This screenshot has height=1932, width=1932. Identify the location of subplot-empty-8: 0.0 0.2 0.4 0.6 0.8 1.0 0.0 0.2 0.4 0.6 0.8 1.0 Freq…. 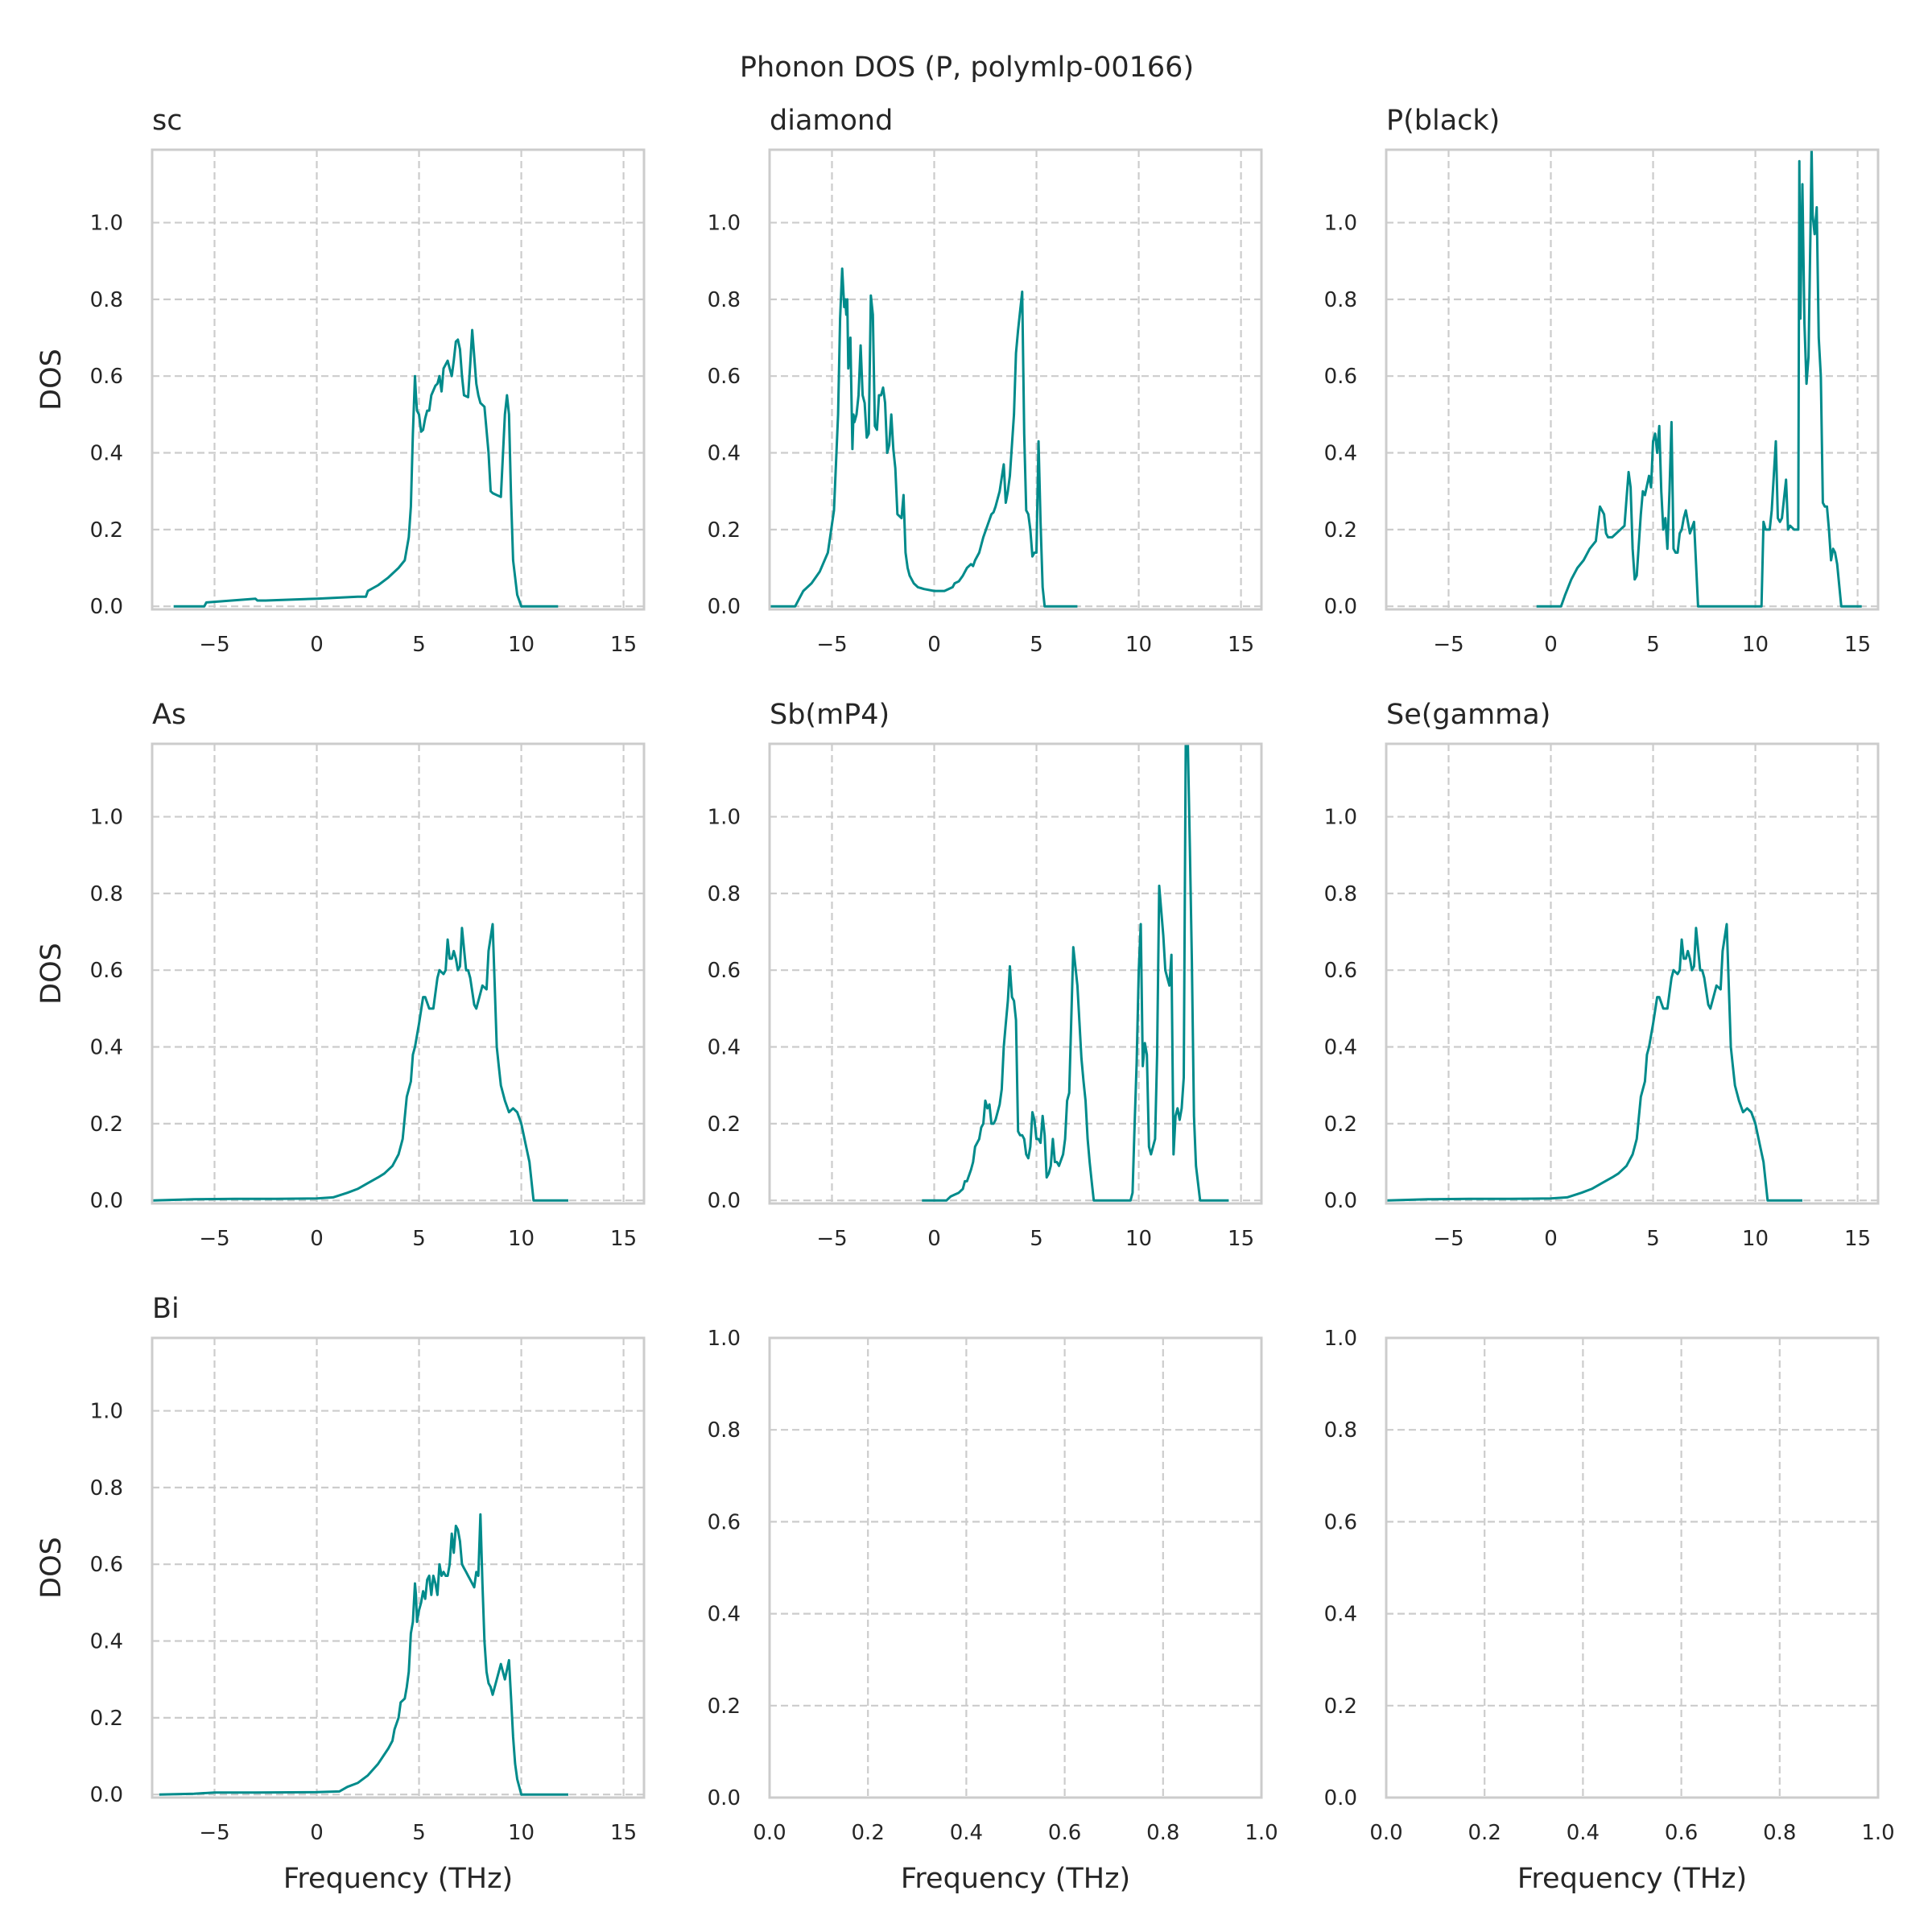
(1609, 1611).